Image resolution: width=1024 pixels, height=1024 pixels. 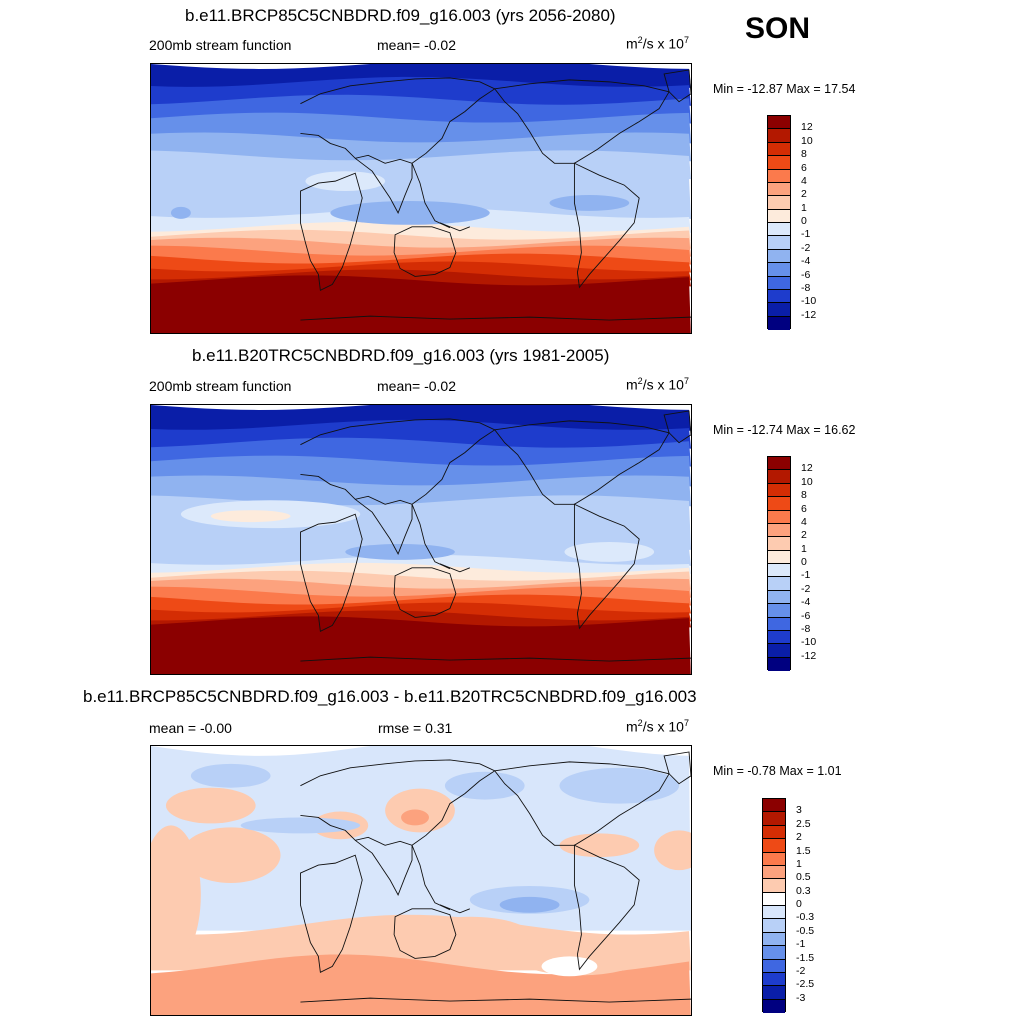 What do you see at coordinates (806, 274) in the screenshot?
I see `colorbar-label: -6` at bounding box center [806, 274].